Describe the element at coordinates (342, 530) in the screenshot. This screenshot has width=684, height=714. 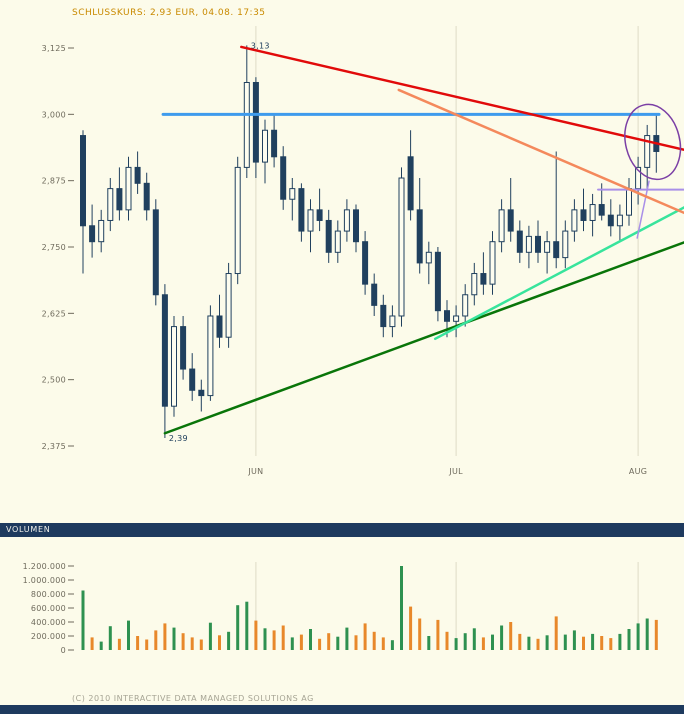
I see `volume-panel-header: VOLUMEN` at that location.